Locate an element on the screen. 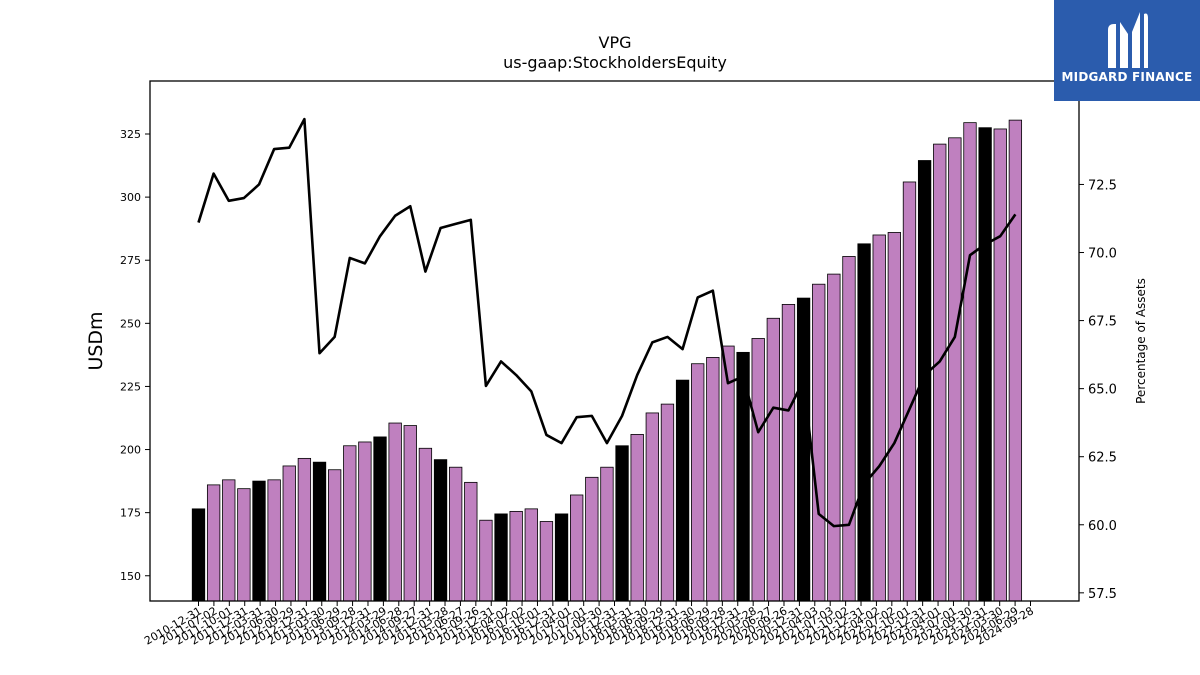 This screenshot has height=675, width=1200. y-tick-label: 275 is located at coordinates (130, 260).